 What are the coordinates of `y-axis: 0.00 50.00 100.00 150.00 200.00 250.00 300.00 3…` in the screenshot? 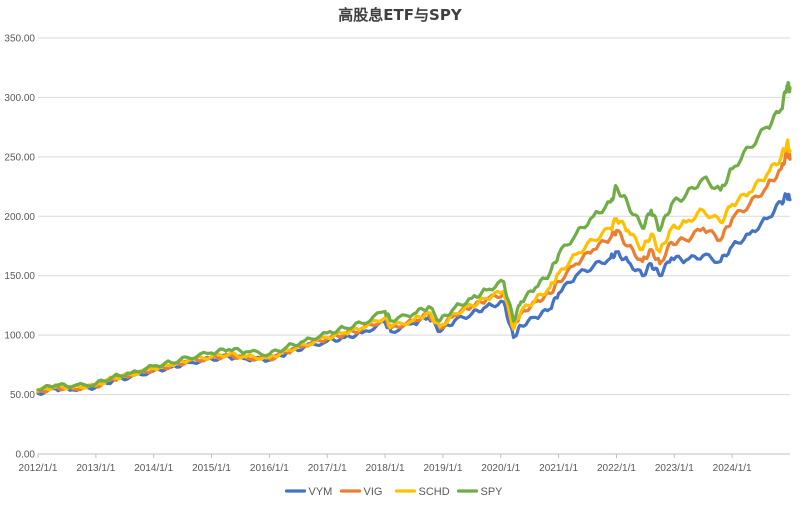 It's located at (19, 247).